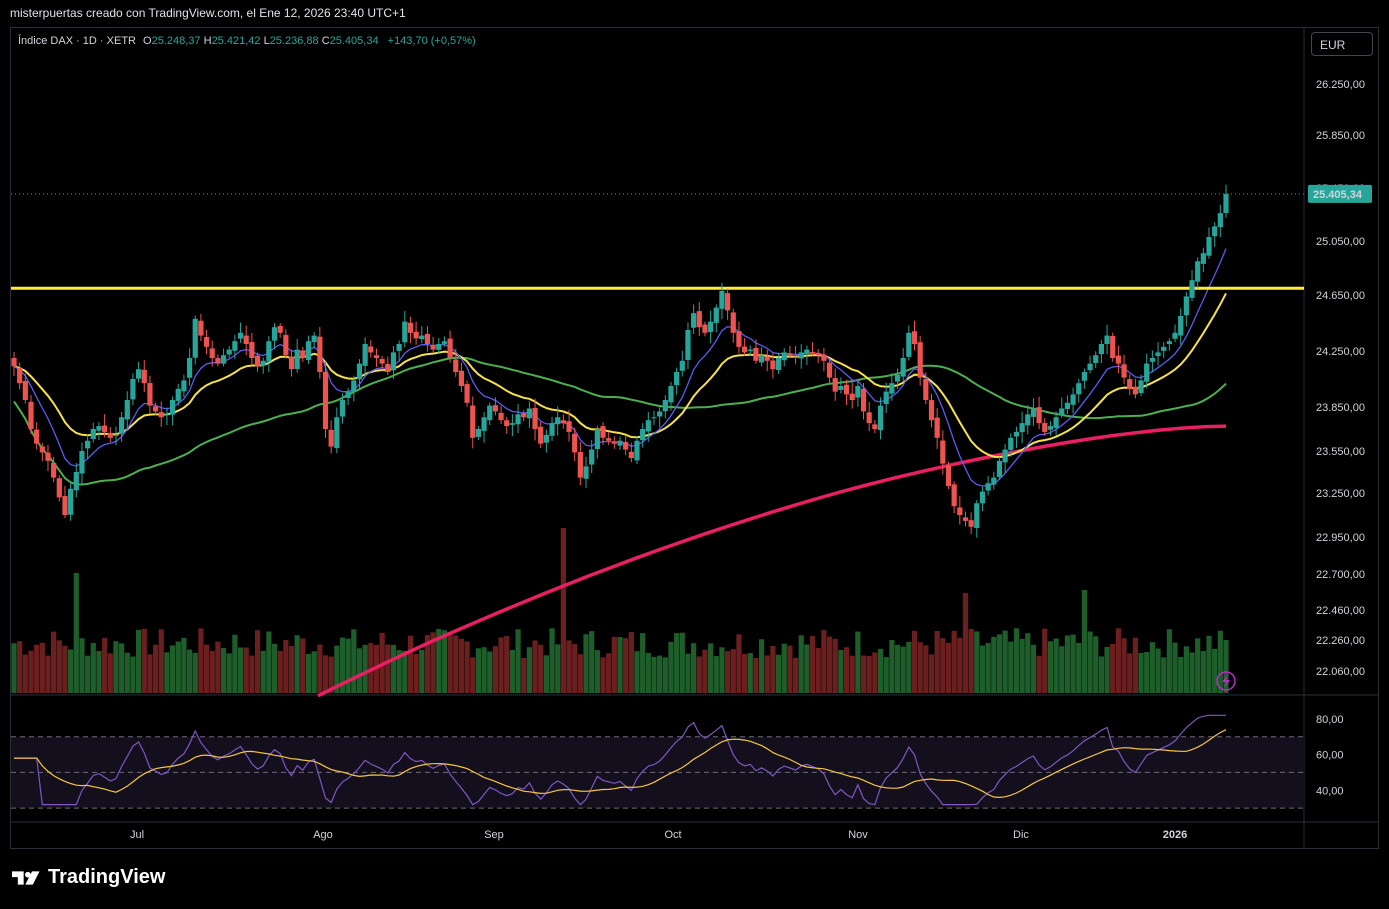 This screenshot has width=1389, height=909. What do you see at coordinates (494, 835) in the screenshot?
I see `time-tick-label: Sep` at bounding box center [494, 835].